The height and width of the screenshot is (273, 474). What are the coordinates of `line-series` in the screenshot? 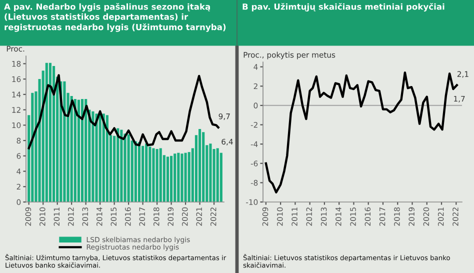 It's located at (124, 112).